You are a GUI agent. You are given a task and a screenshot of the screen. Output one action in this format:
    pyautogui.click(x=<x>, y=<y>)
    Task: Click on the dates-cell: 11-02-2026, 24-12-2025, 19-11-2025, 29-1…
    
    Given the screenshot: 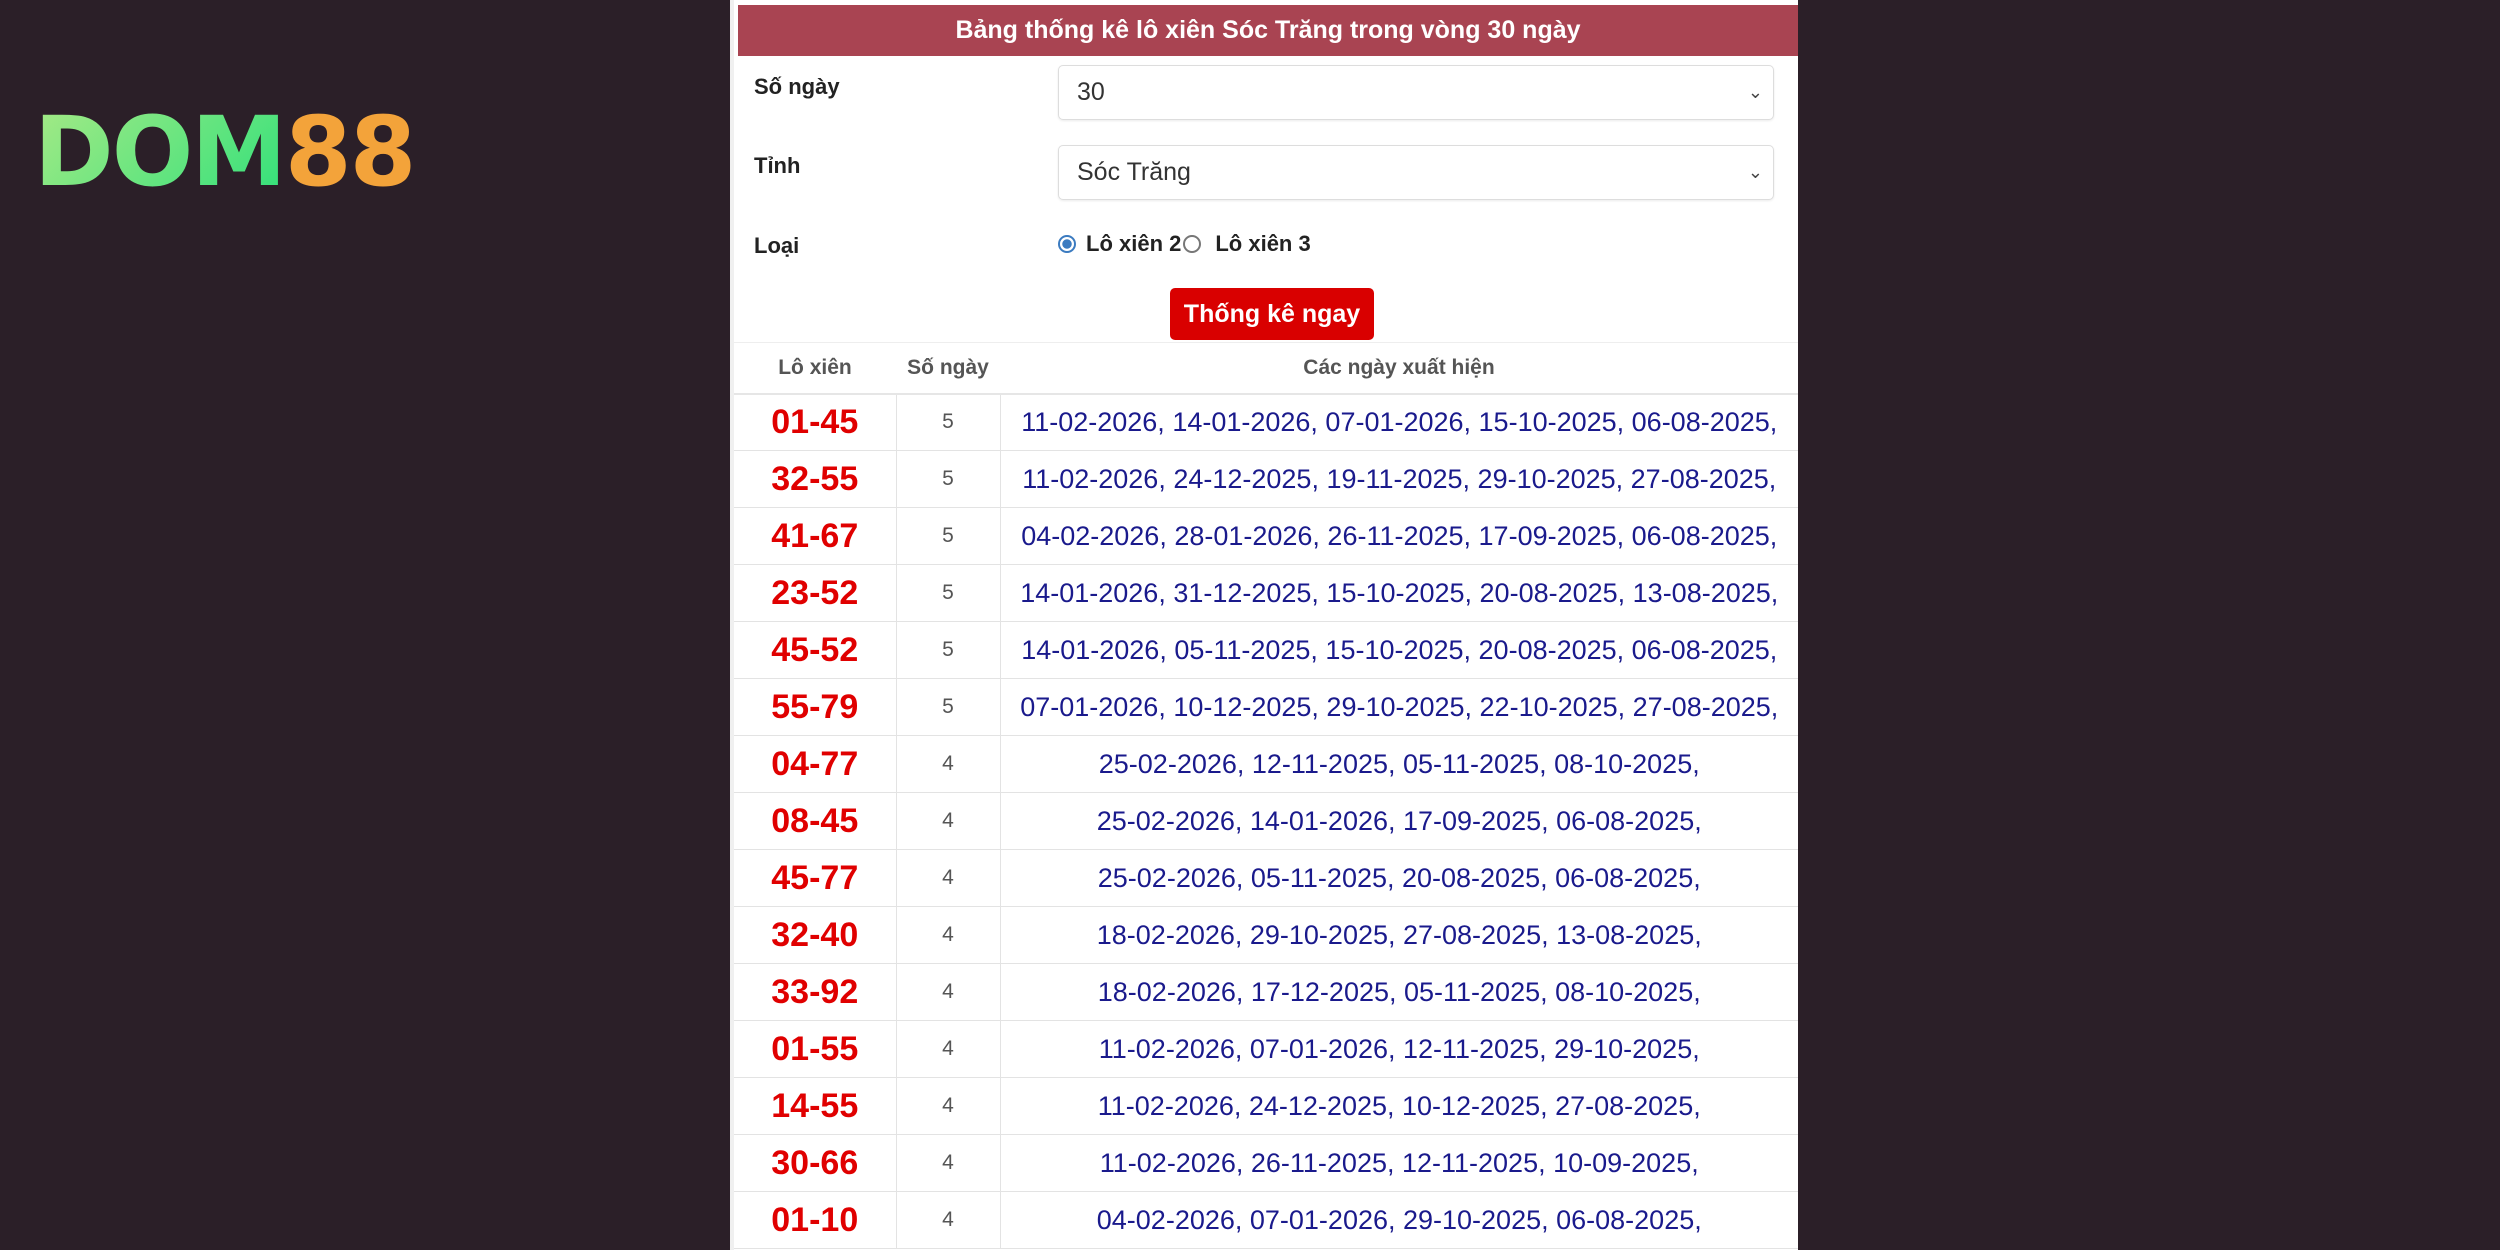 What is the action you would take?
    pyautogui.click(x=1399, y=479)
    